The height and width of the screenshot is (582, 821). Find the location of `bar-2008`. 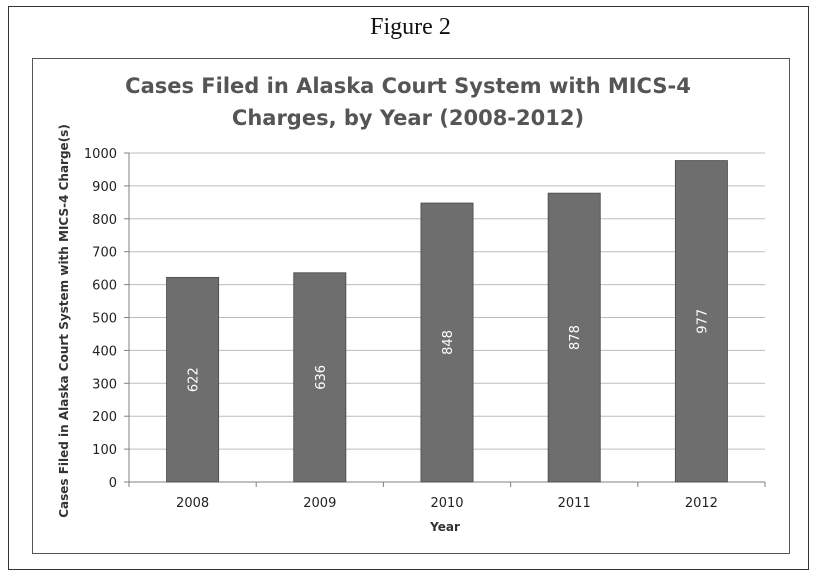

bar-2008 is located at coordinates (193, 379).